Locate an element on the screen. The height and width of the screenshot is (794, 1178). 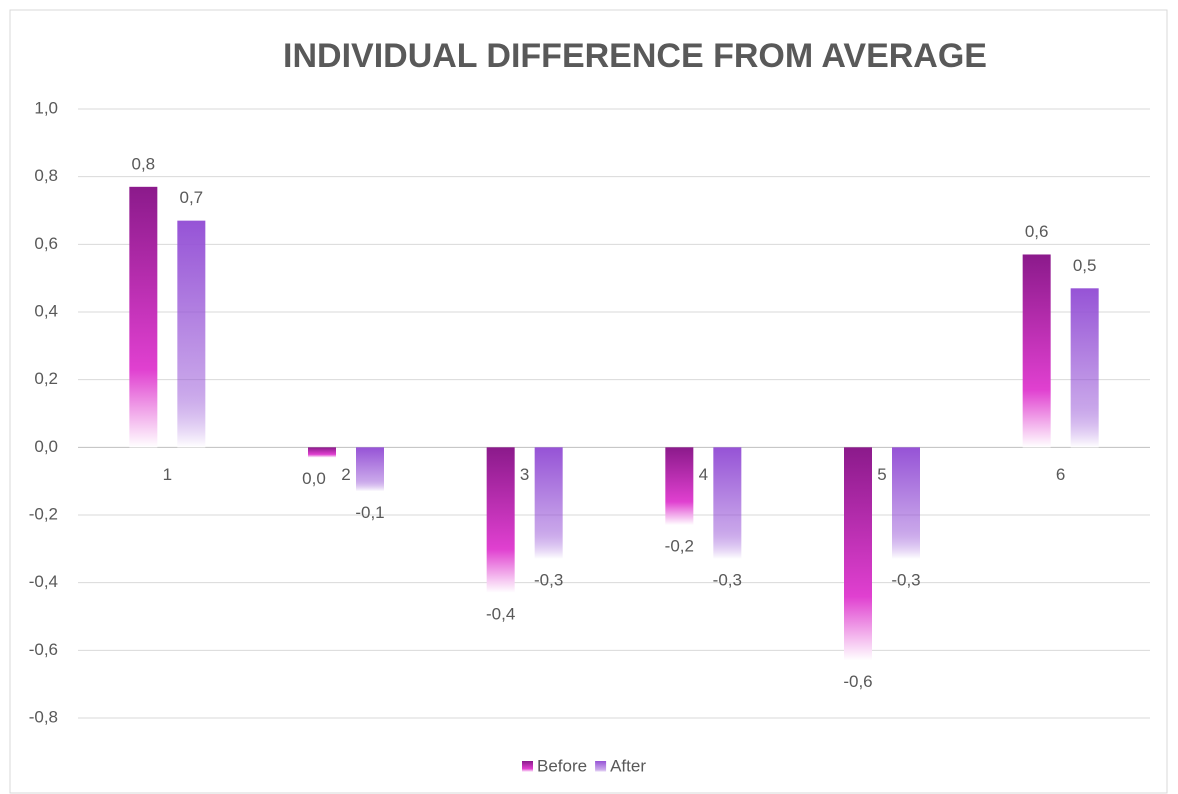
data-label: -0,6 is located at coordinates (857, 681).